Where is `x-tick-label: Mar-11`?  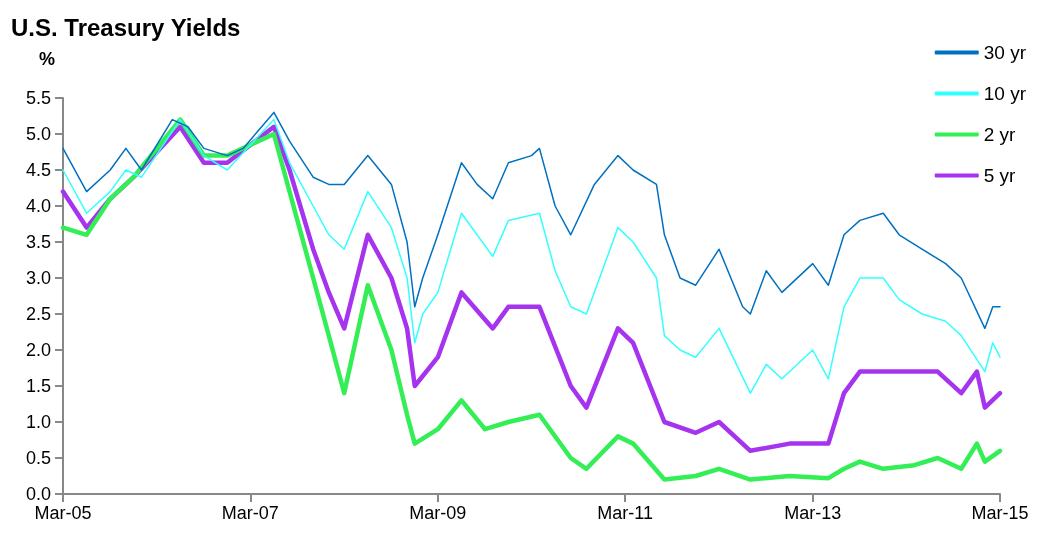
x-tick-label: Mar-11 is located at coordinates (625, 513).